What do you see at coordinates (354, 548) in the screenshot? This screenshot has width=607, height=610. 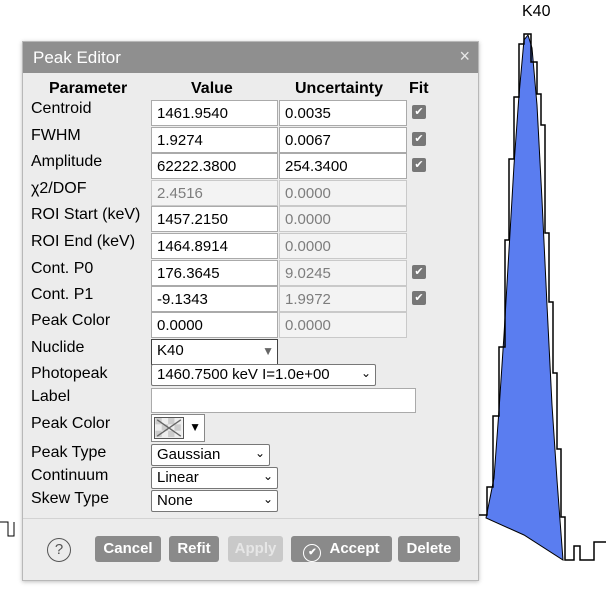 I see `accept-button-label: Accept` at bounding box center [354, 548].